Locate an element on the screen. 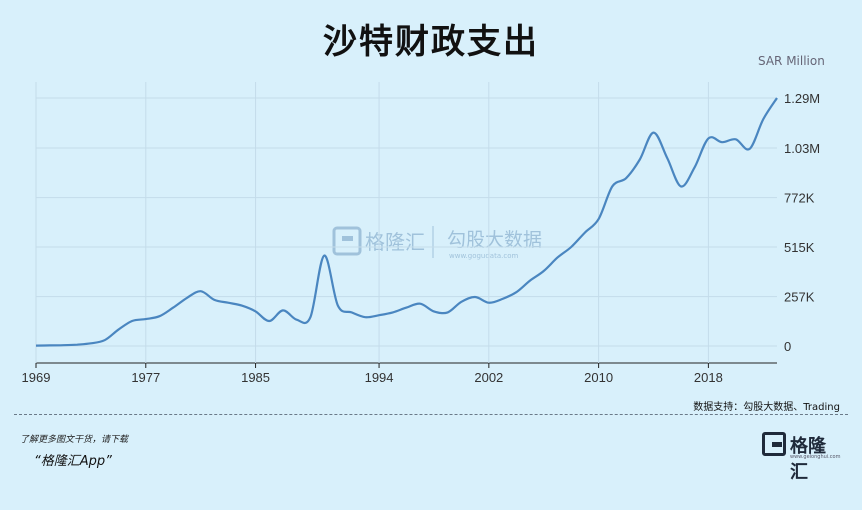 Image resolution: width=862 pixels, height=510 pixels. x-tick-label: 1969 is located at coordinates (36, 377).